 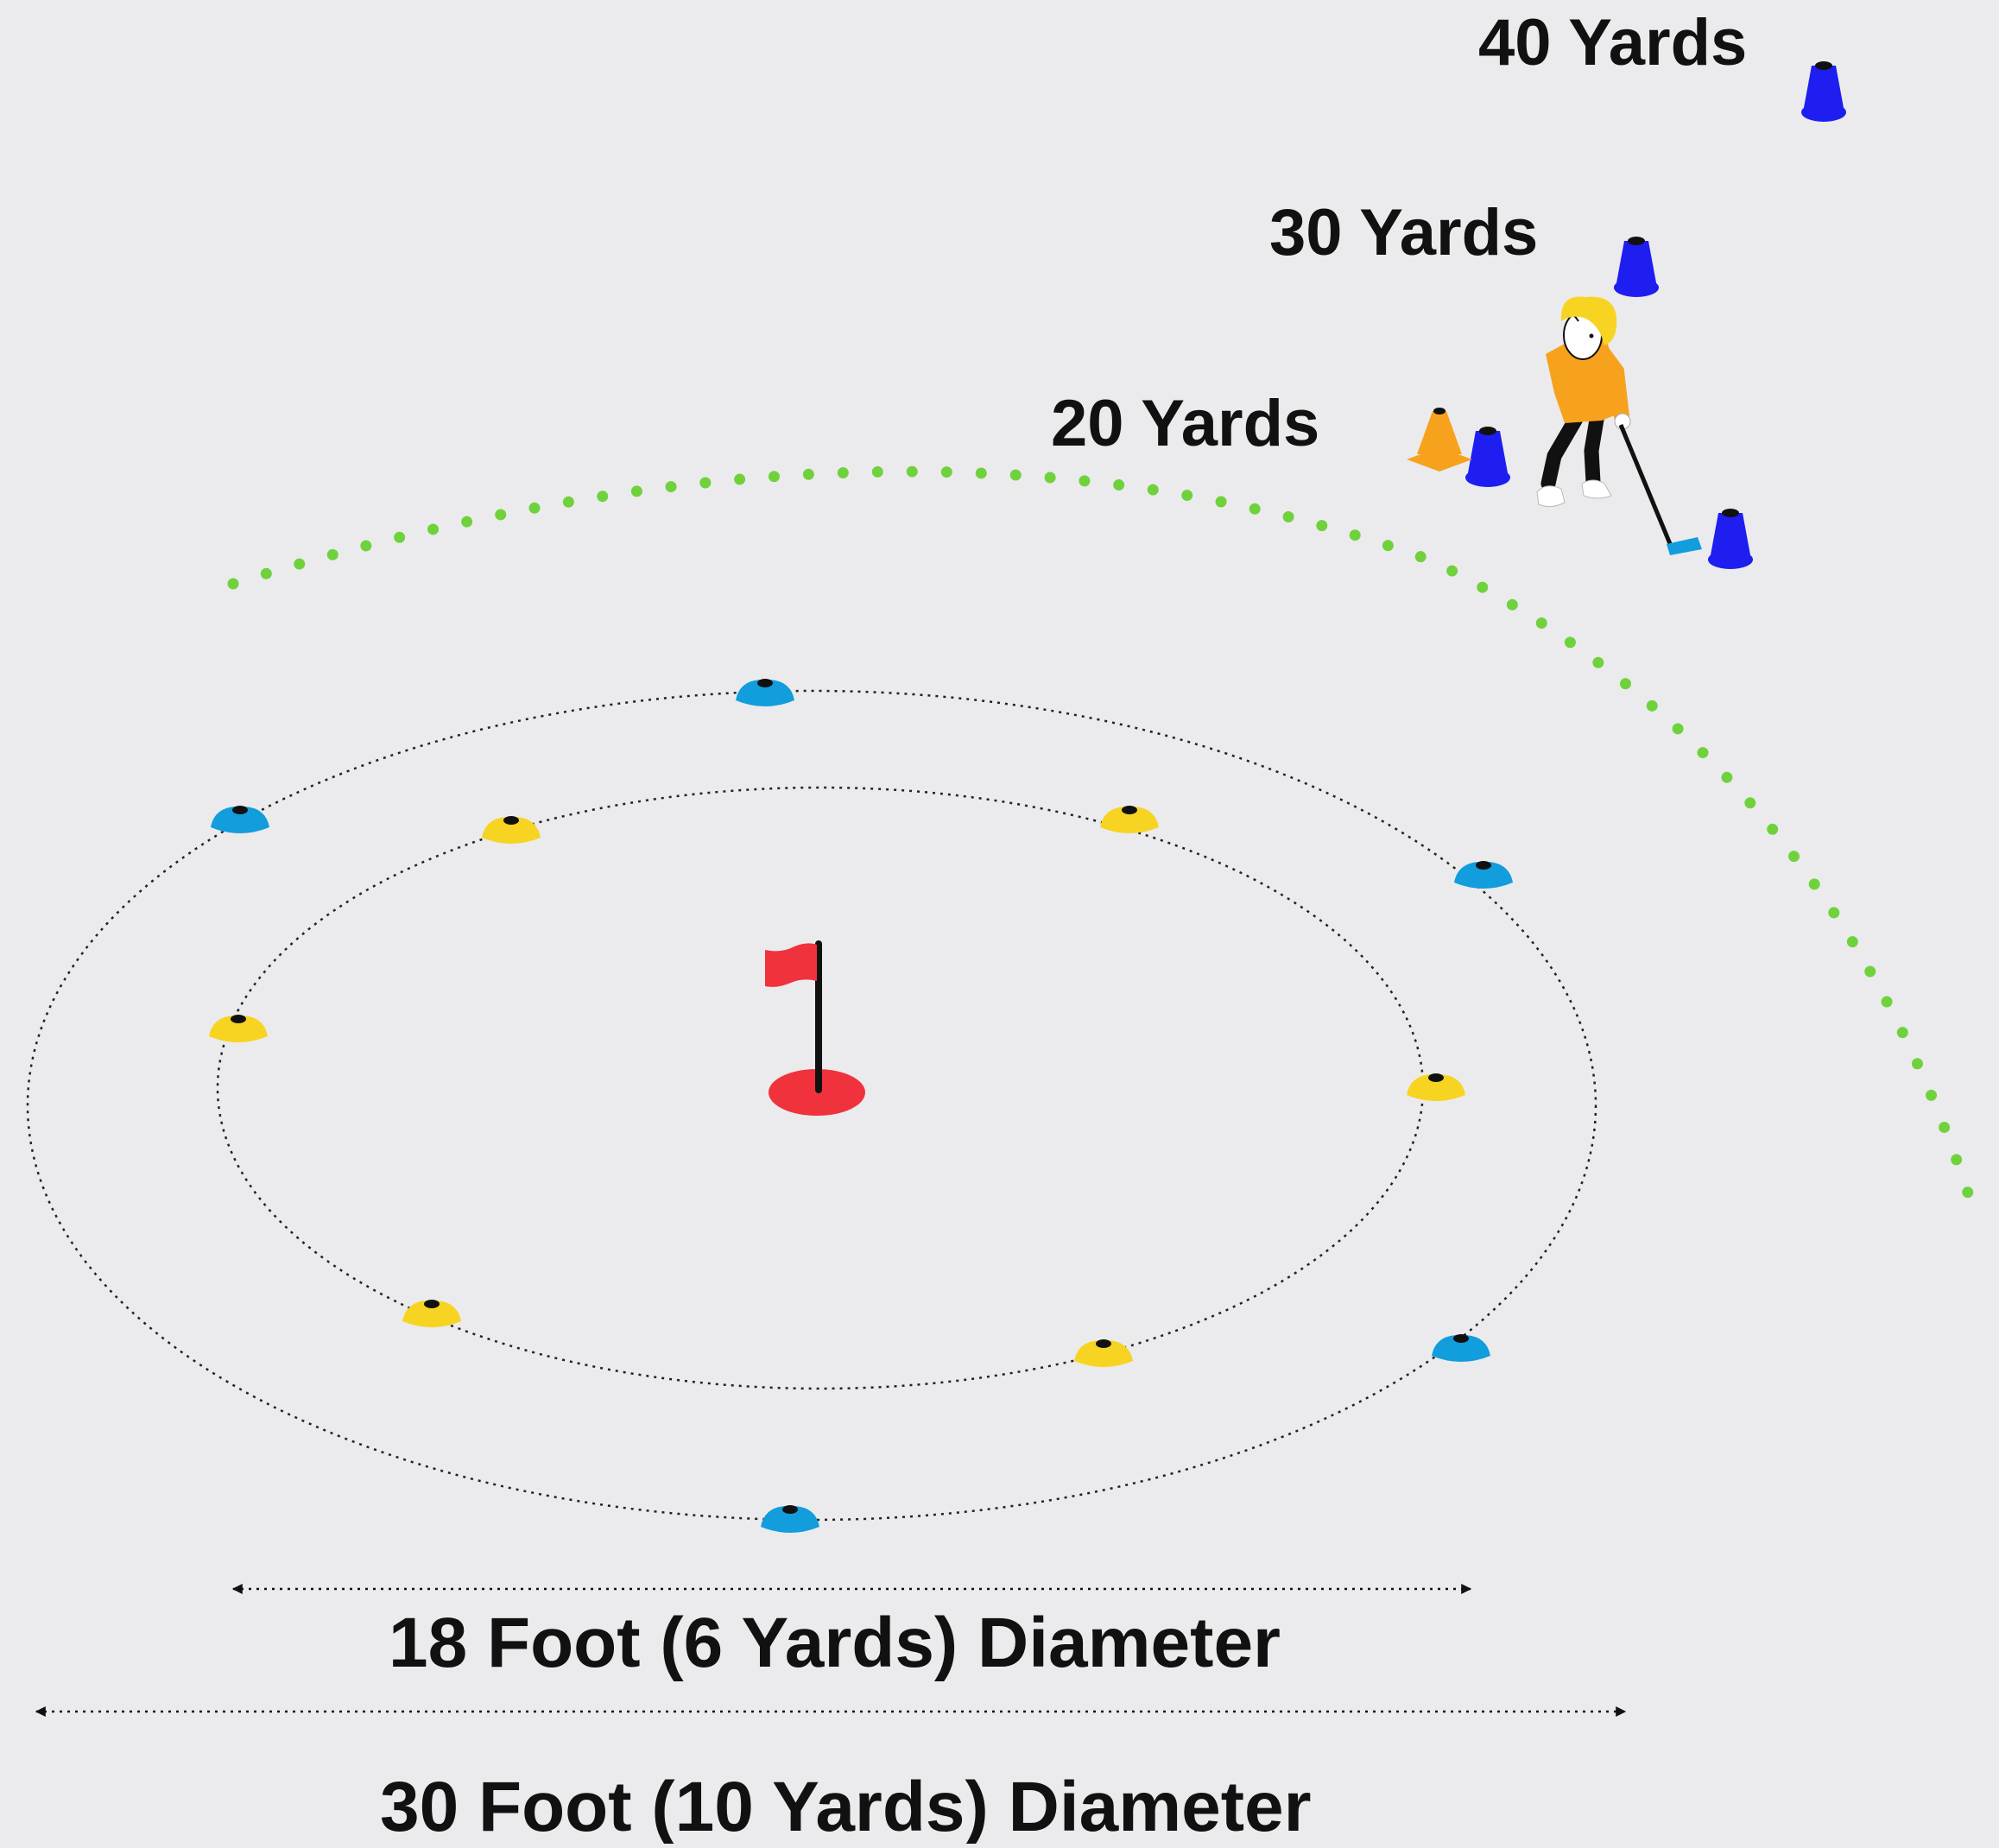 I want to click on label-30-yards: 30 Yards, so click(x=1403, y=232).